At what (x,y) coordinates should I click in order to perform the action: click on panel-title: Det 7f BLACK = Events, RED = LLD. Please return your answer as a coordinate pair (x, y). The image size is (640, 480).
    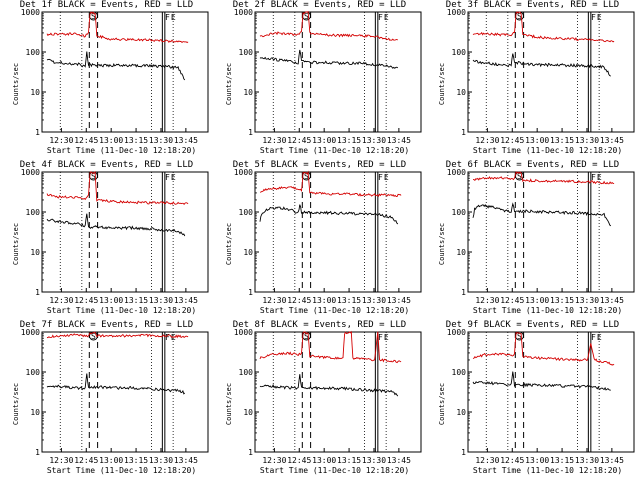
    Looking at the image, I should click on (106, 325).